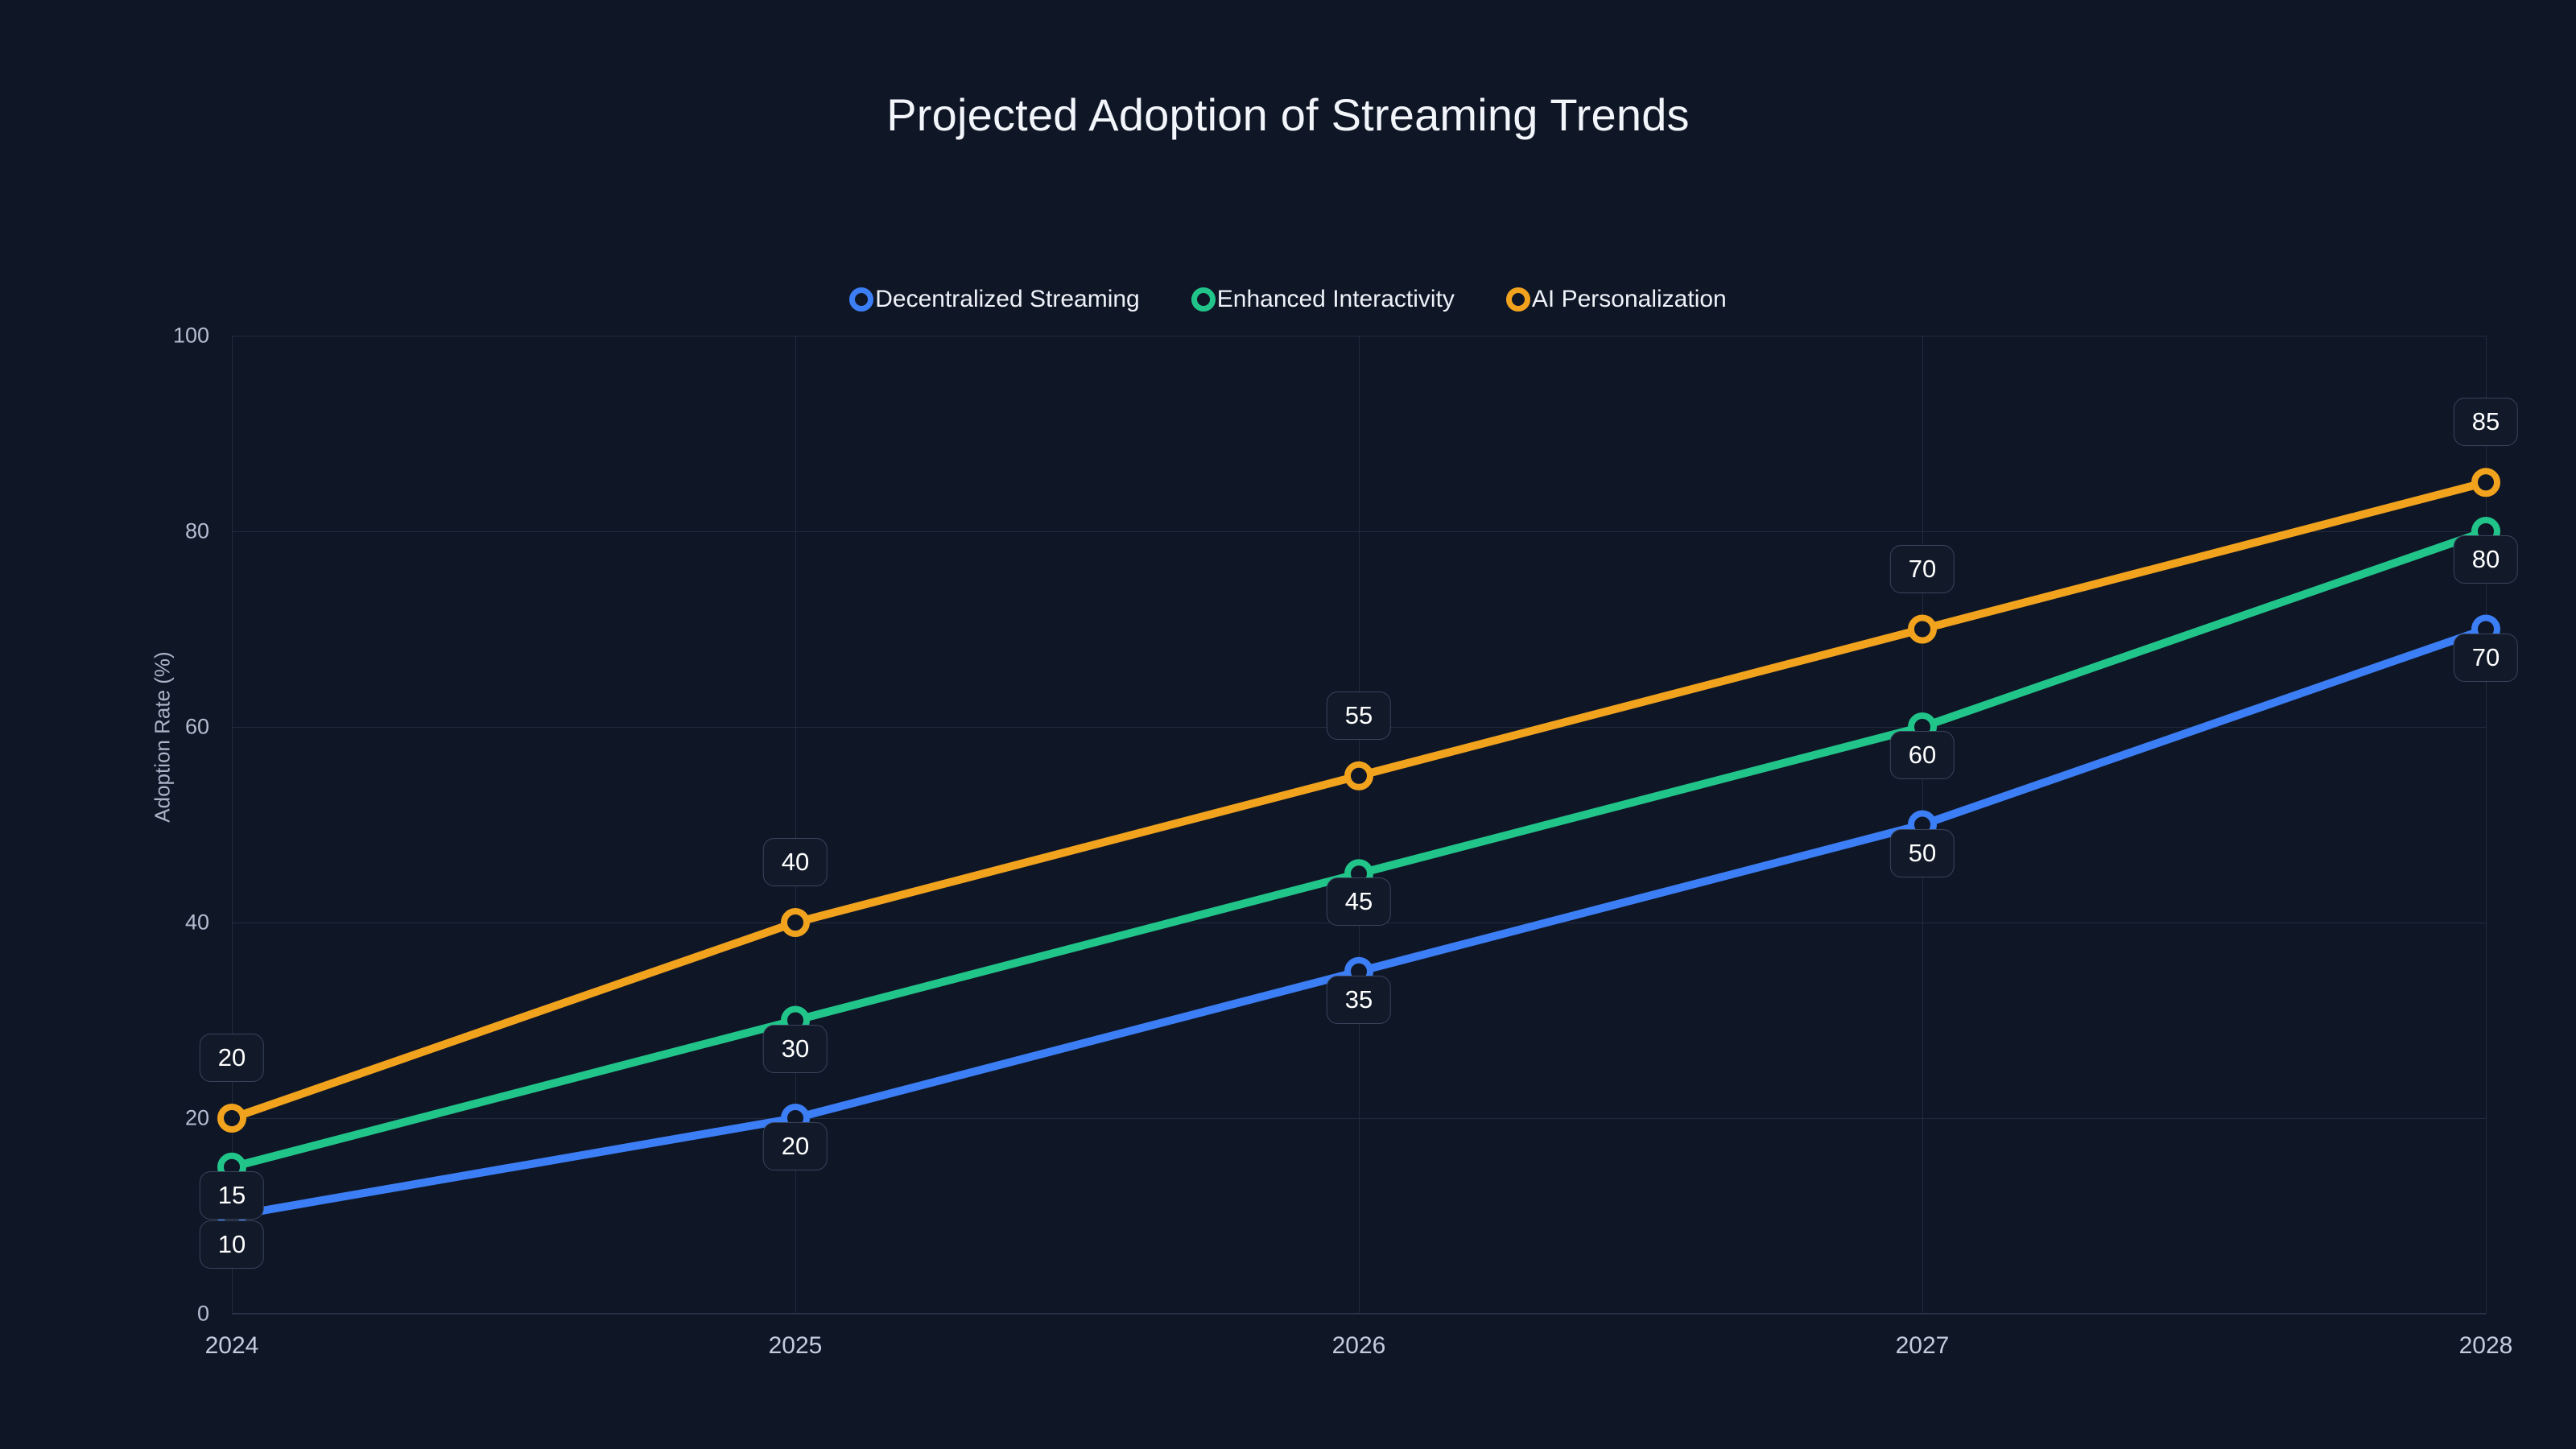 This screenshot has height=1449, width=2576. Describe the element at coordinates (1358, 1345) in the screenshot. I see `x-tick-label: 2026` at that location.